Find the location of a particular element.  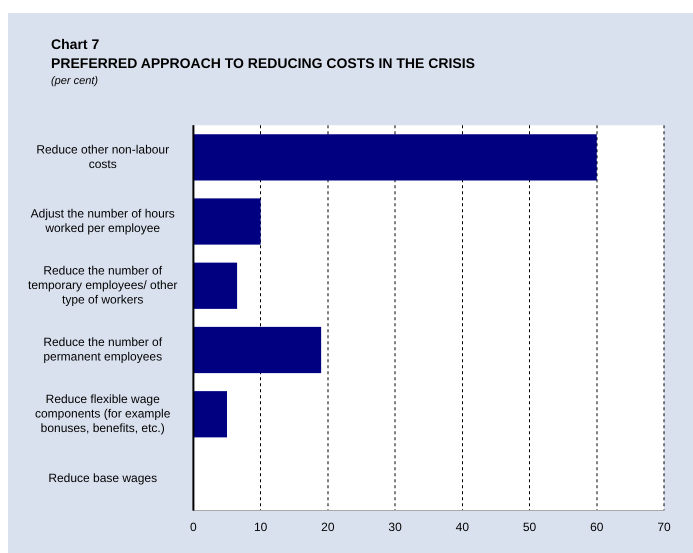

x-tick-label: 20 is located at coordinates (328, 527).